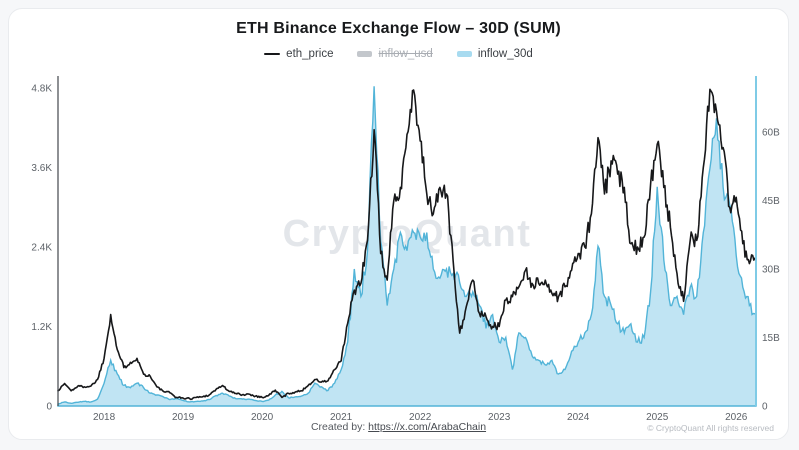  I want to click on right-axis-tick-label: 0, so click(765, 407).